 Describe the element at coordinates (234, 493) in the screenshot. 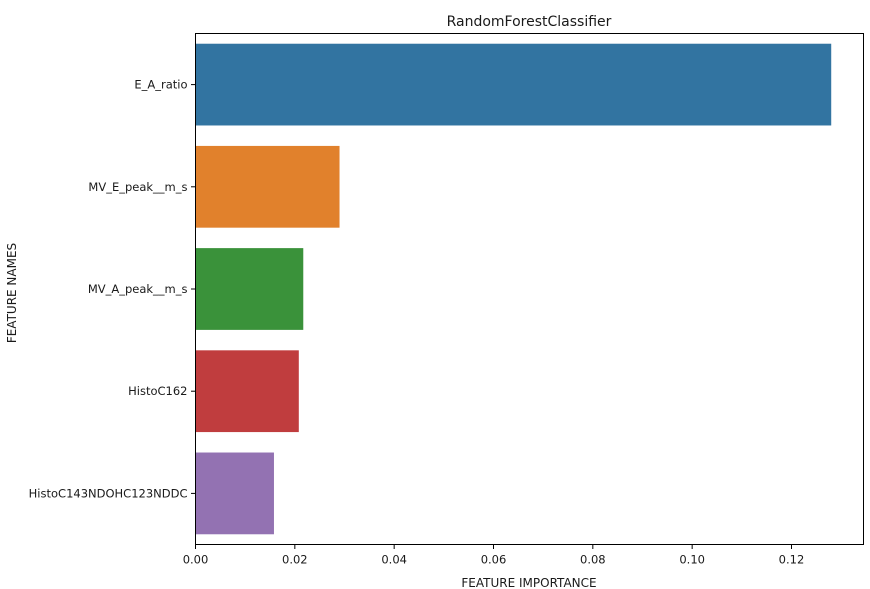

I see `bar-histoc143ndohc123nddc` at that location.